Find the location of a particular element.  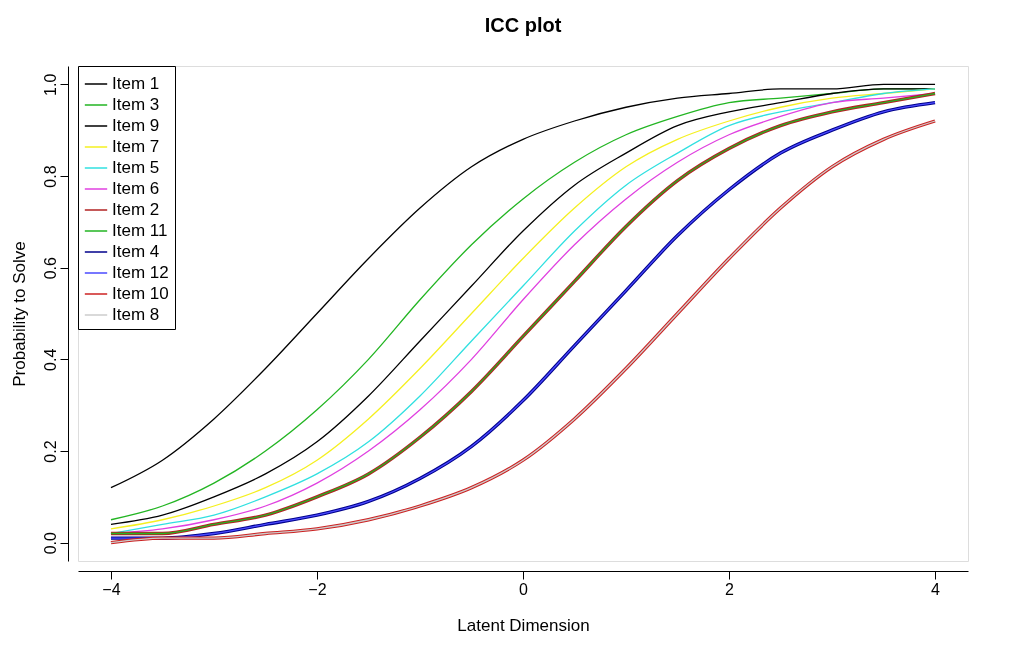

x-axis-title: Latent Dimension is located at coordinates (523, 625).